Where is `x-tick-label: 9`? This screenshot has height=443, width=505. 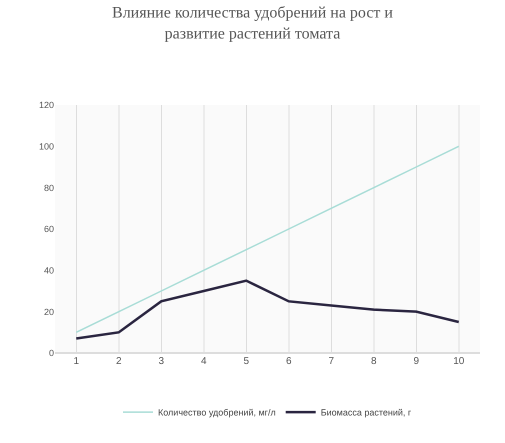
x-tick-label: 9 is located at coordinates (416, 361).